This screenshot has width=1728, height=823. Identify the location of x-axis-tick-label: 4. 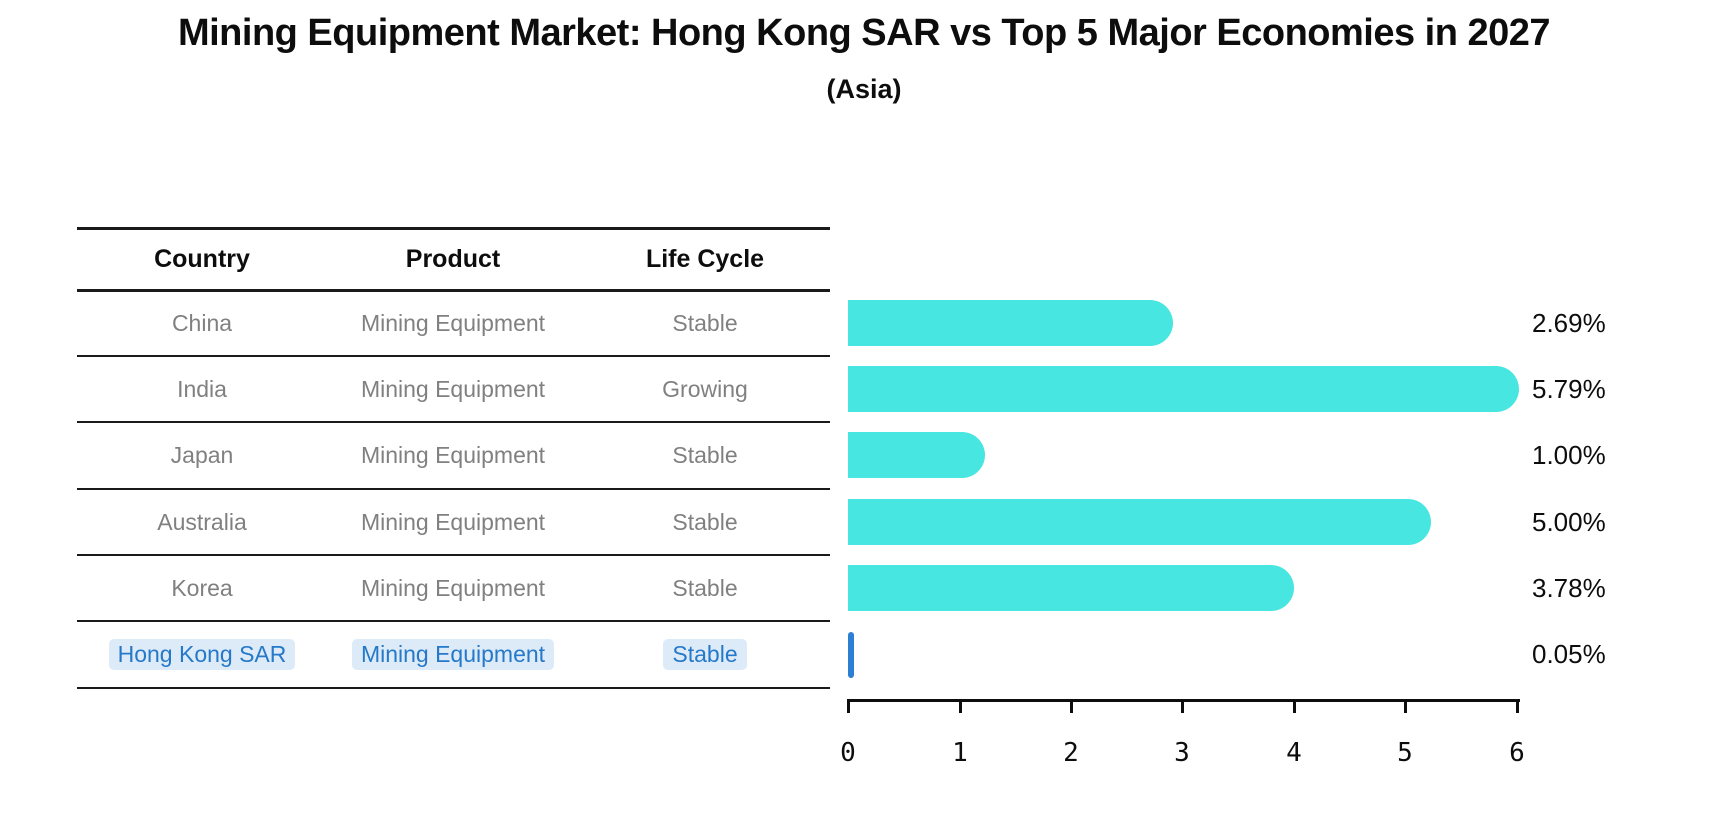
(1294, 753).